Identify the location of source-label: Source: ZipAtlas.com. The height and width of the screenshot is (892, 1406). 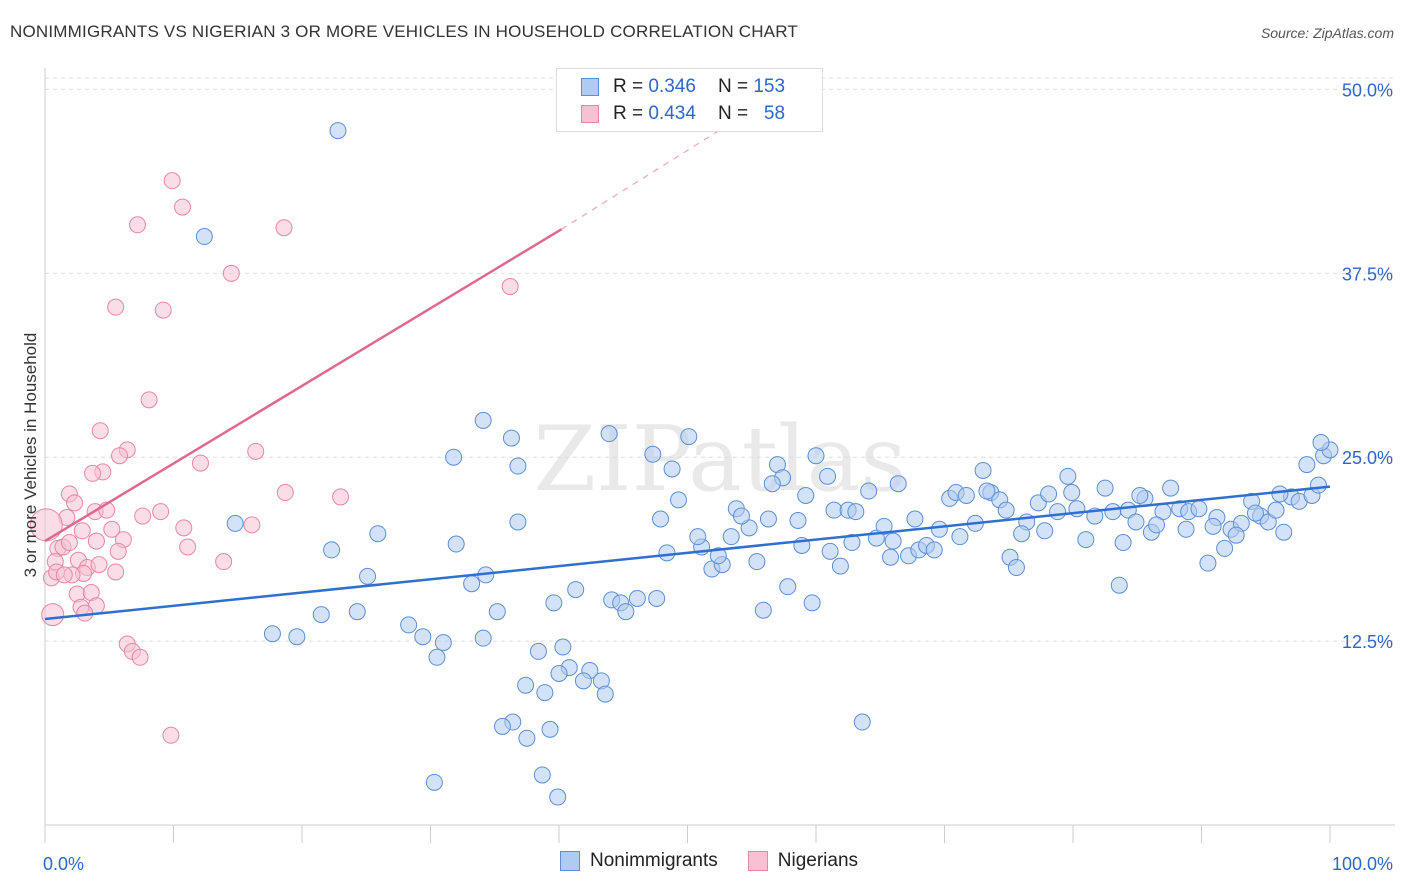
(1327, 33).